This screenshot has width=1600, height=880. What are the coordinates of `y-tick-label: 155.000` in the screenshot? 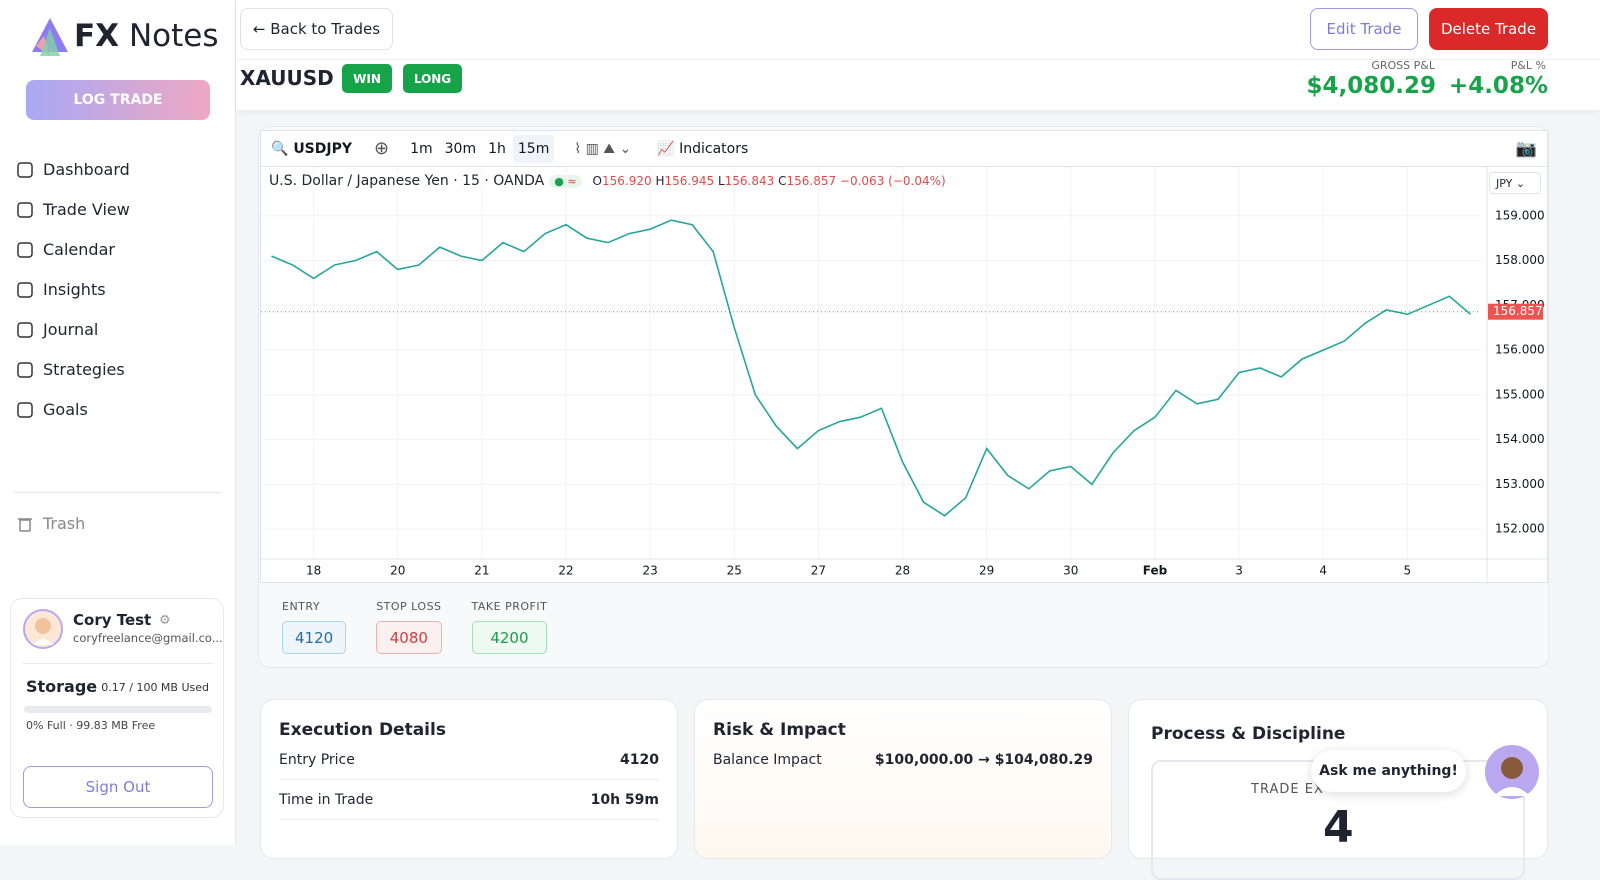 It's located at (1520, 394).